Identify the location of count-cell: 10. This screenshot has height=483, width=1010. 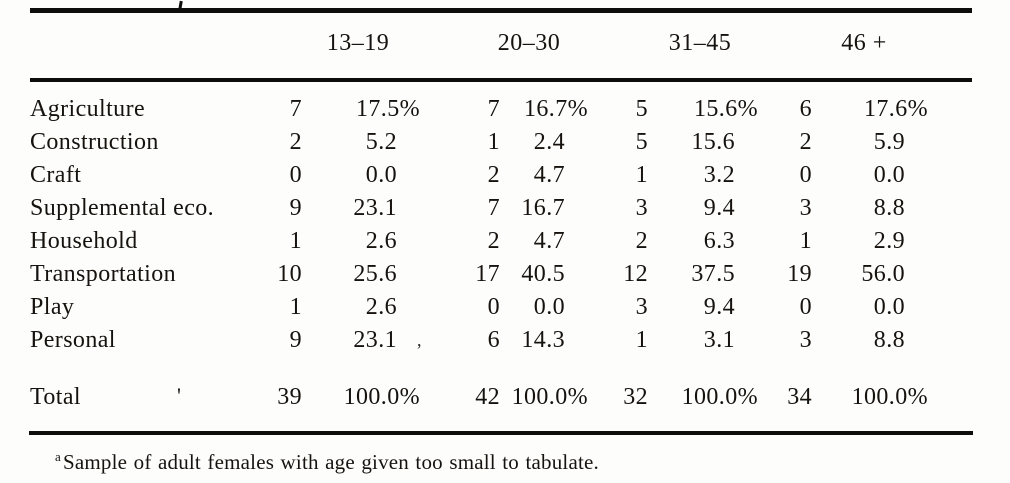
(289, 274).